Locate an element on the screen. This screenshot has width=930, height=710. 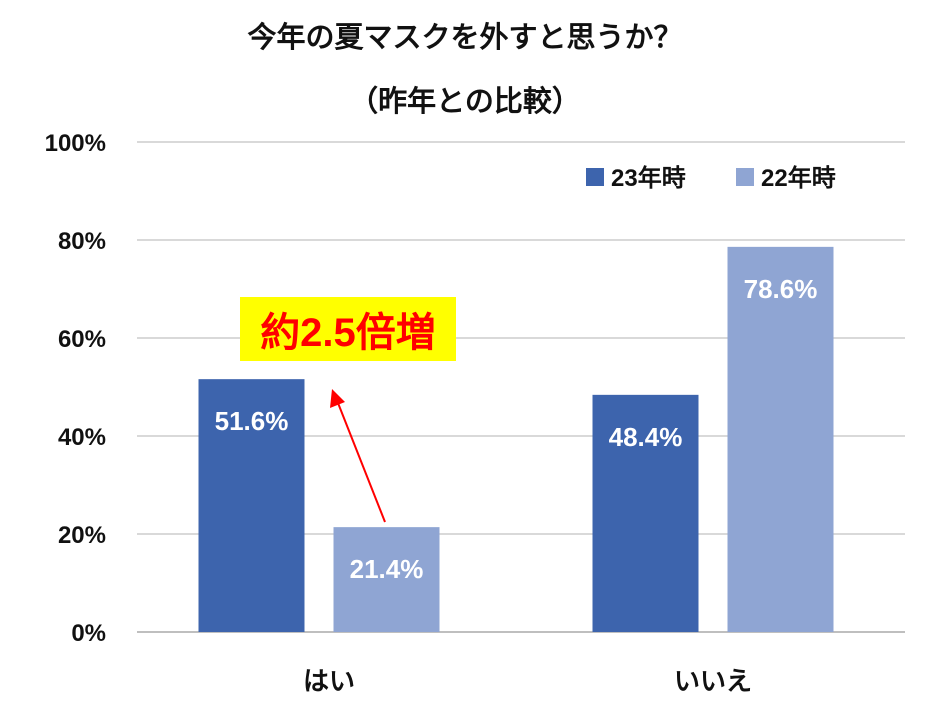
annotation-text: 約2.5倍増 is located at coordinates (348, 333).